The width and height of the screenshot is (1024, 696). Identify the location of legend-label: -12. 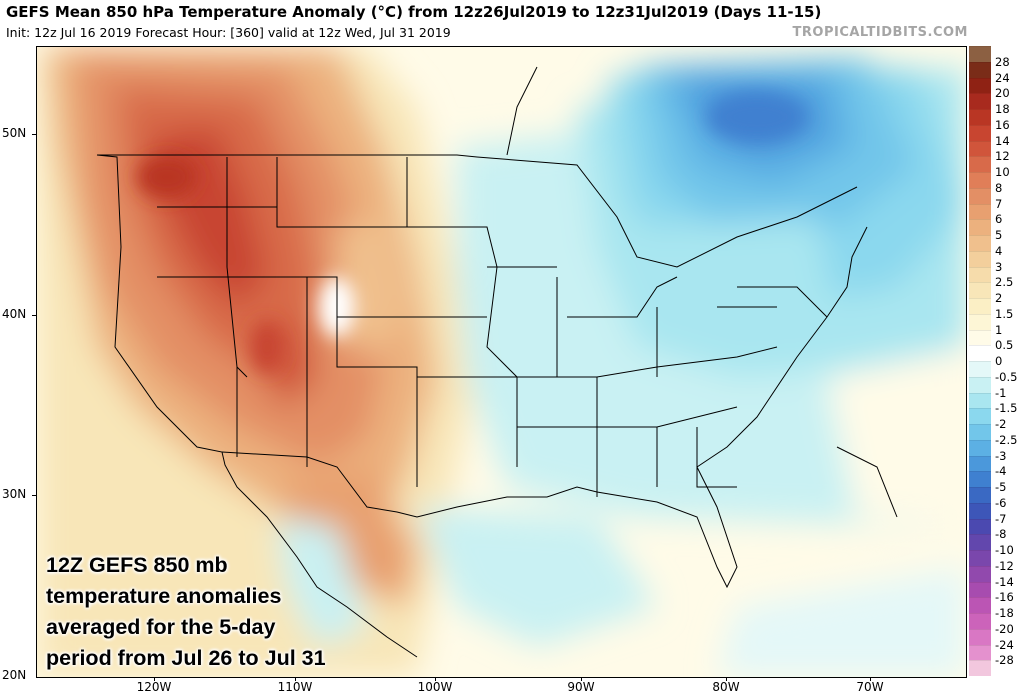
(1004, 565).